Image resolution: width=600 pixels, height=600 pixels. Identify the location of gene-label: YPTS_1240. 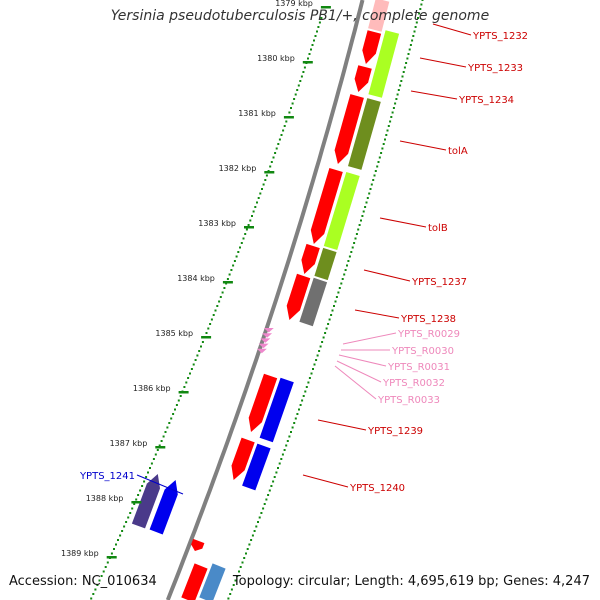
(377, 488).